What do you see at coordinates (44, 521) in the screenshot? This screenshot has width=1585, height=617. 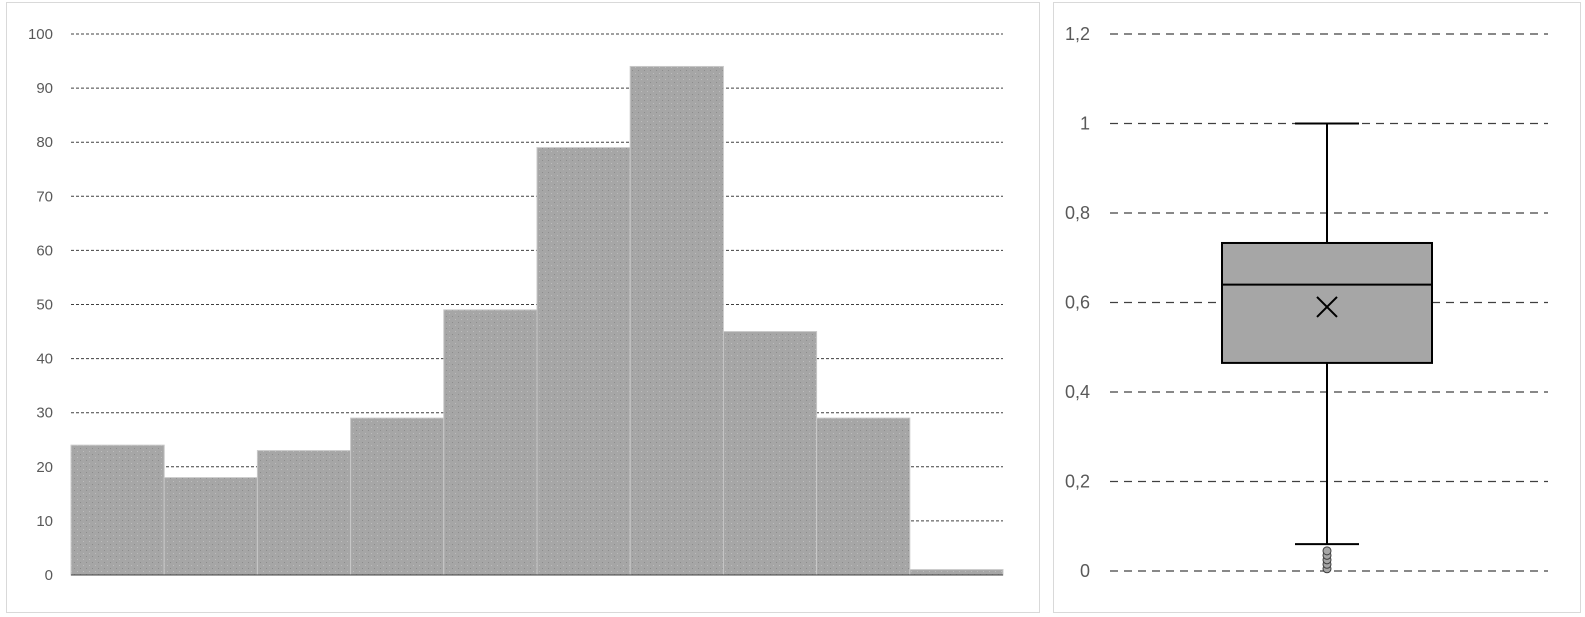 I see `histogram-y-tick-label: 10` at bounding box center [44, 521].